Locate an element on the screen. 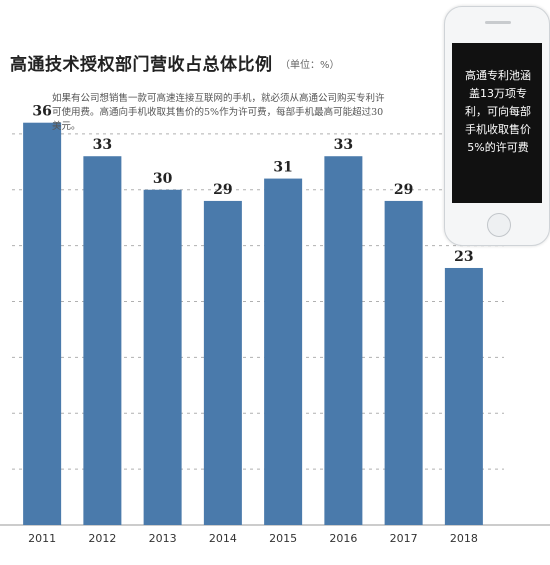  value-label-2017: 29 is located at coordinates (403, 190).